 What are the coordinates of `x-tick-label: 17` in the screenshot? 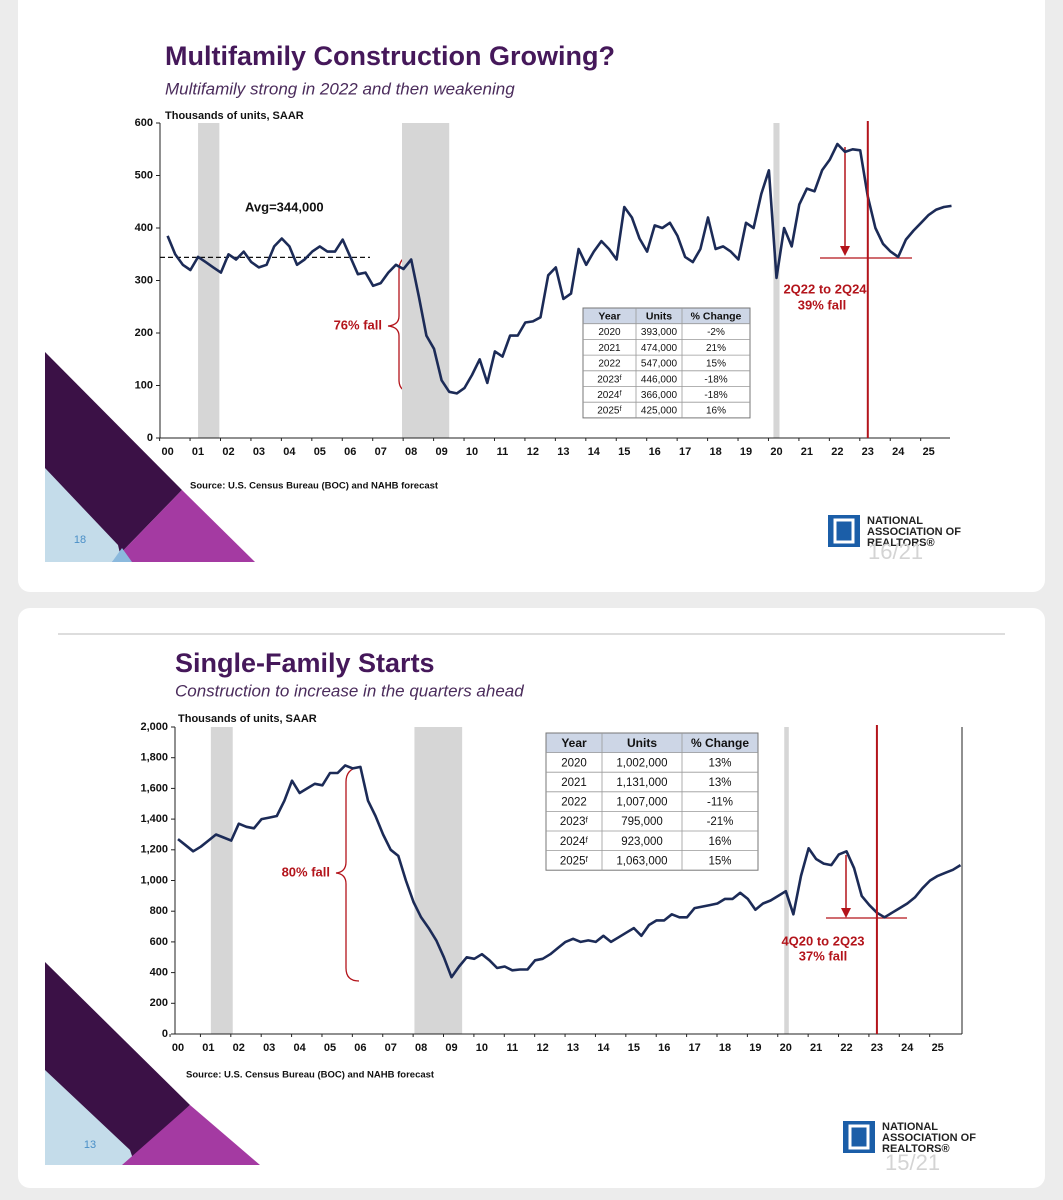 It's located at (685, 452).